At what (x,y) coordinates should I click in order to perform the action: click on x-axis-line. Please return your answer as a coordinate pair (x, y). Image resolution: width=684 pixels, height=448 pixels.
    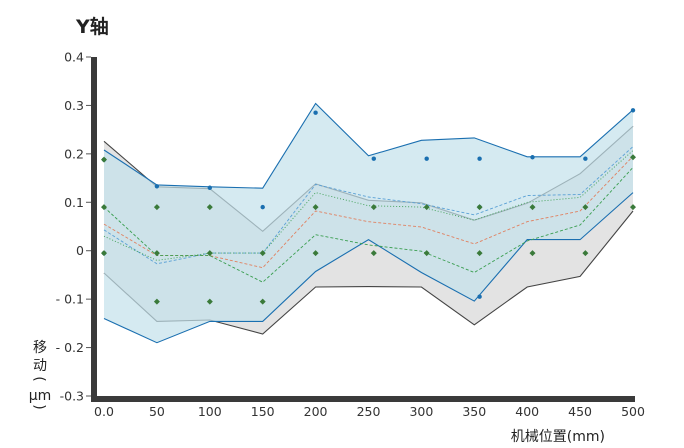
    Looking at the image, I should click on (363, 399).